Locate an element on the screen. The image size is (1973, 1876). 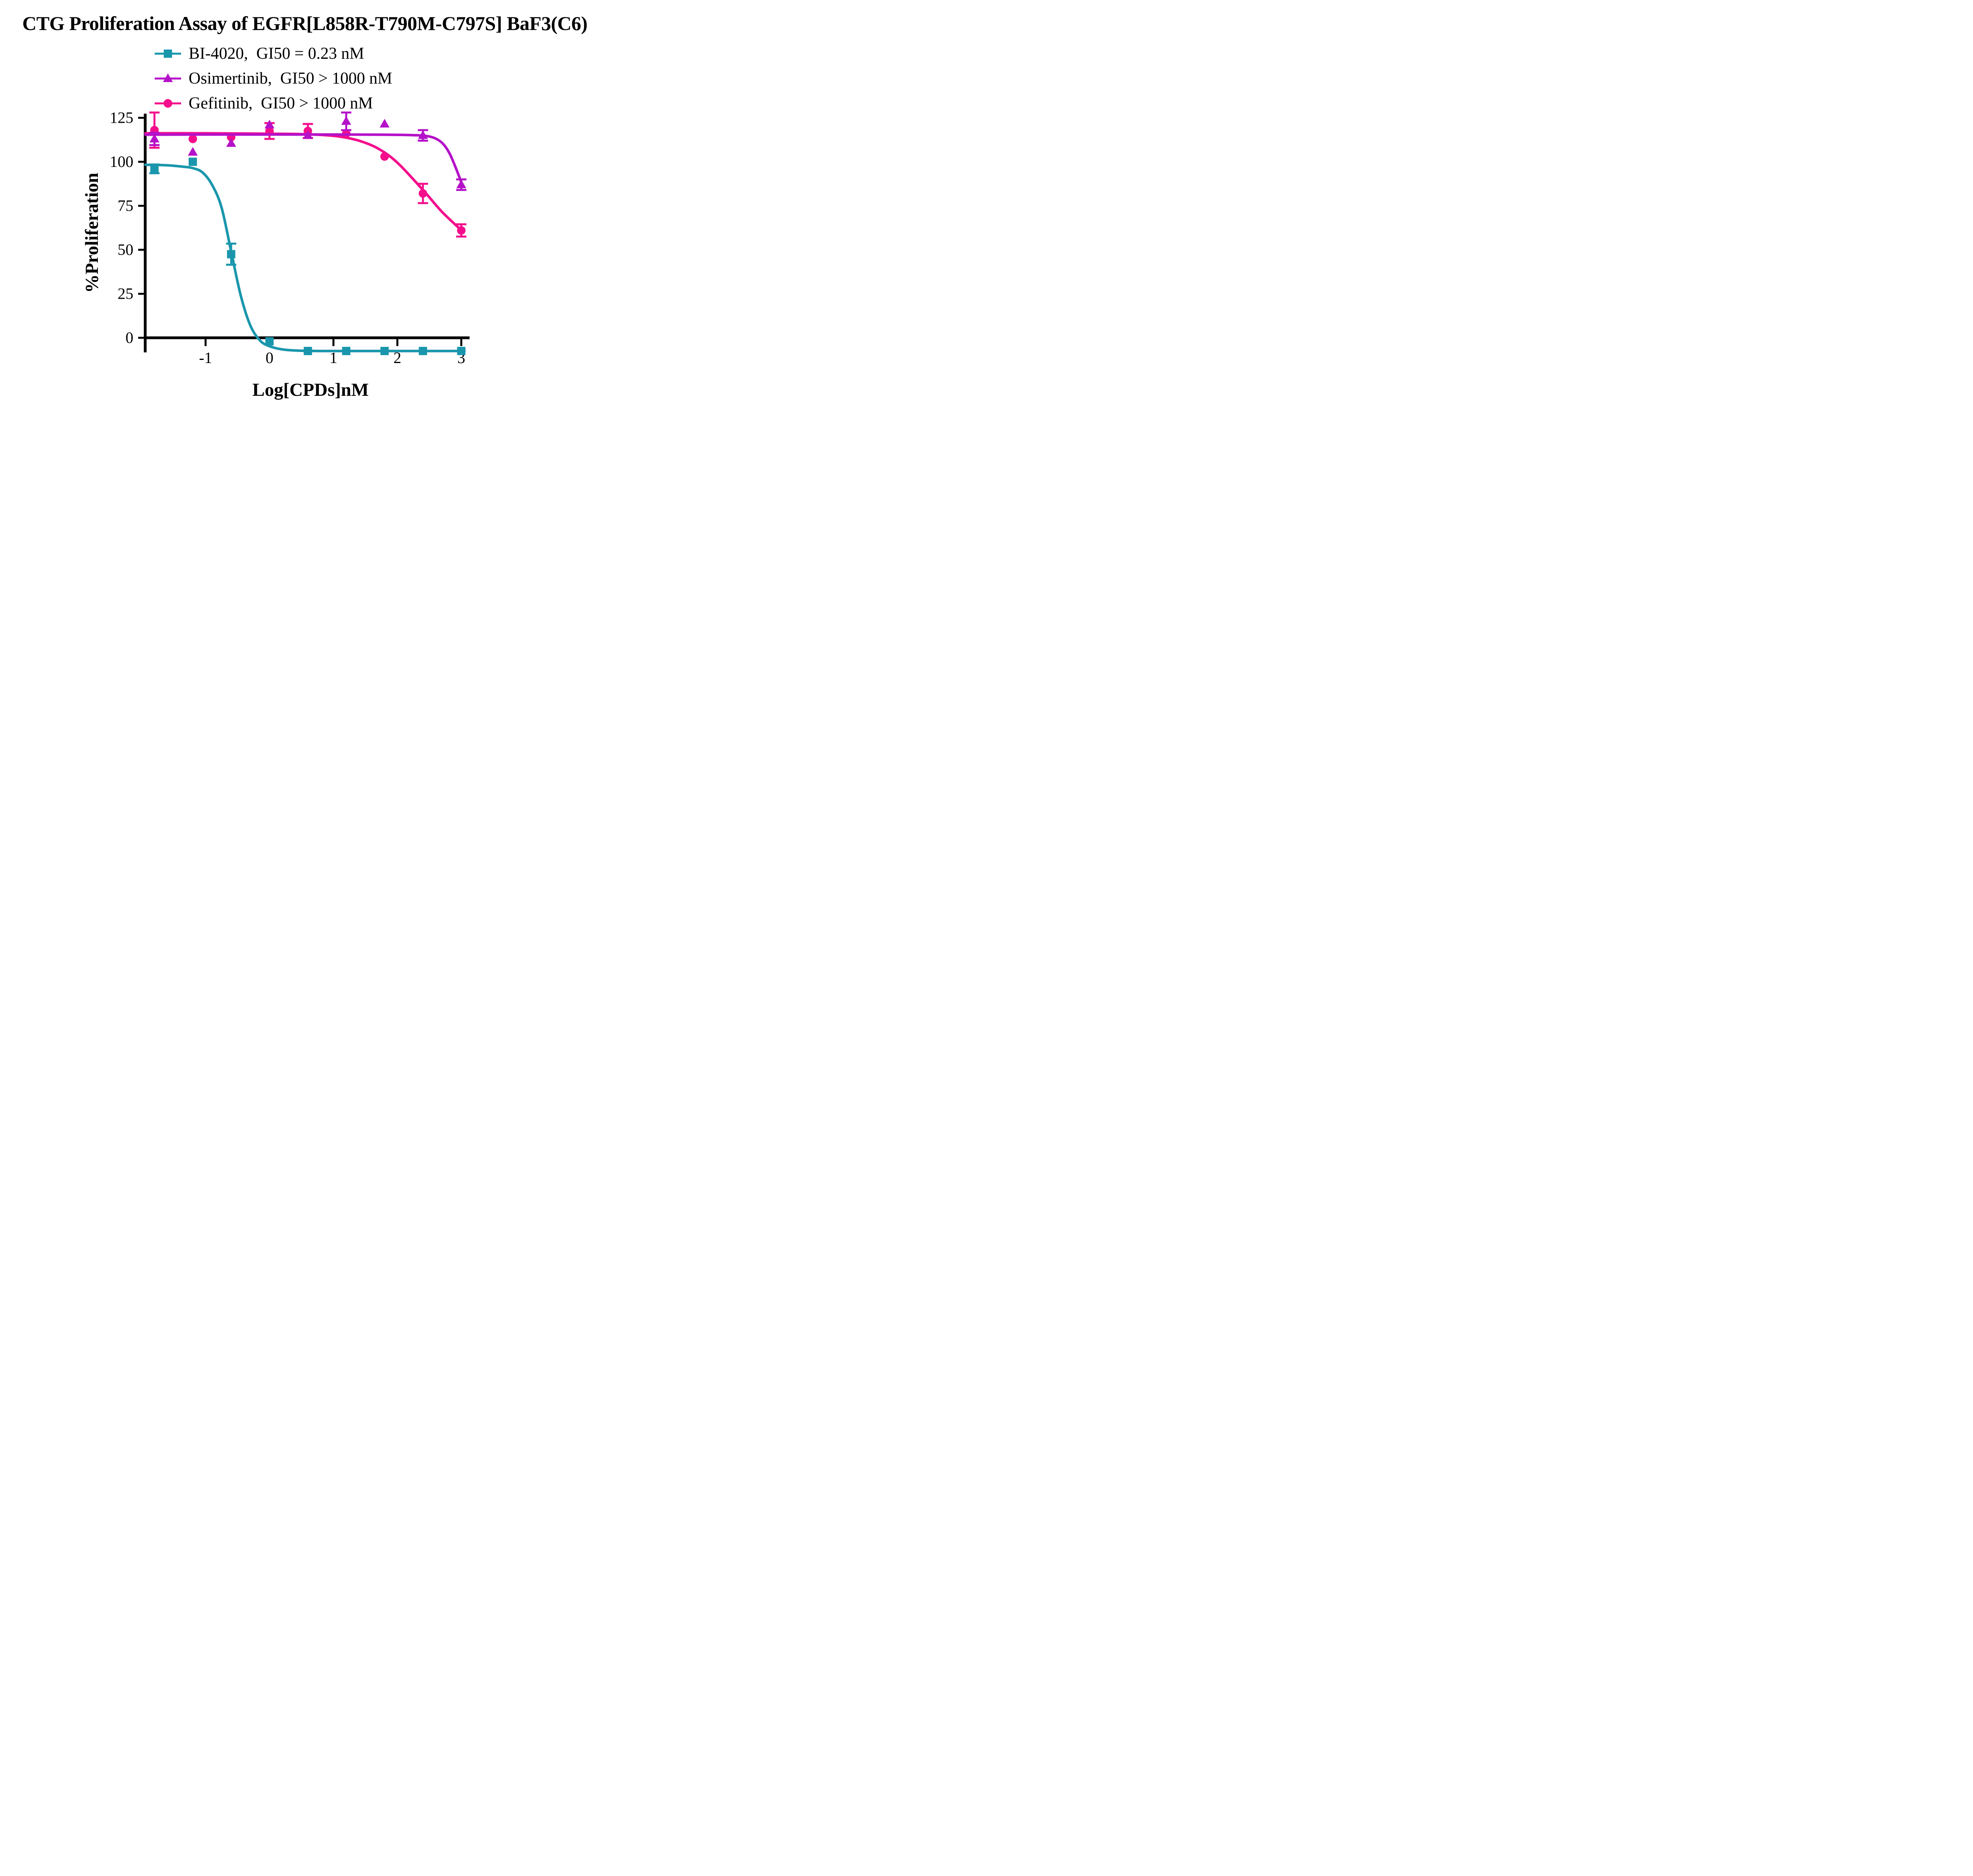
x-tick-label: 2 is located at coordinates (397, 358).